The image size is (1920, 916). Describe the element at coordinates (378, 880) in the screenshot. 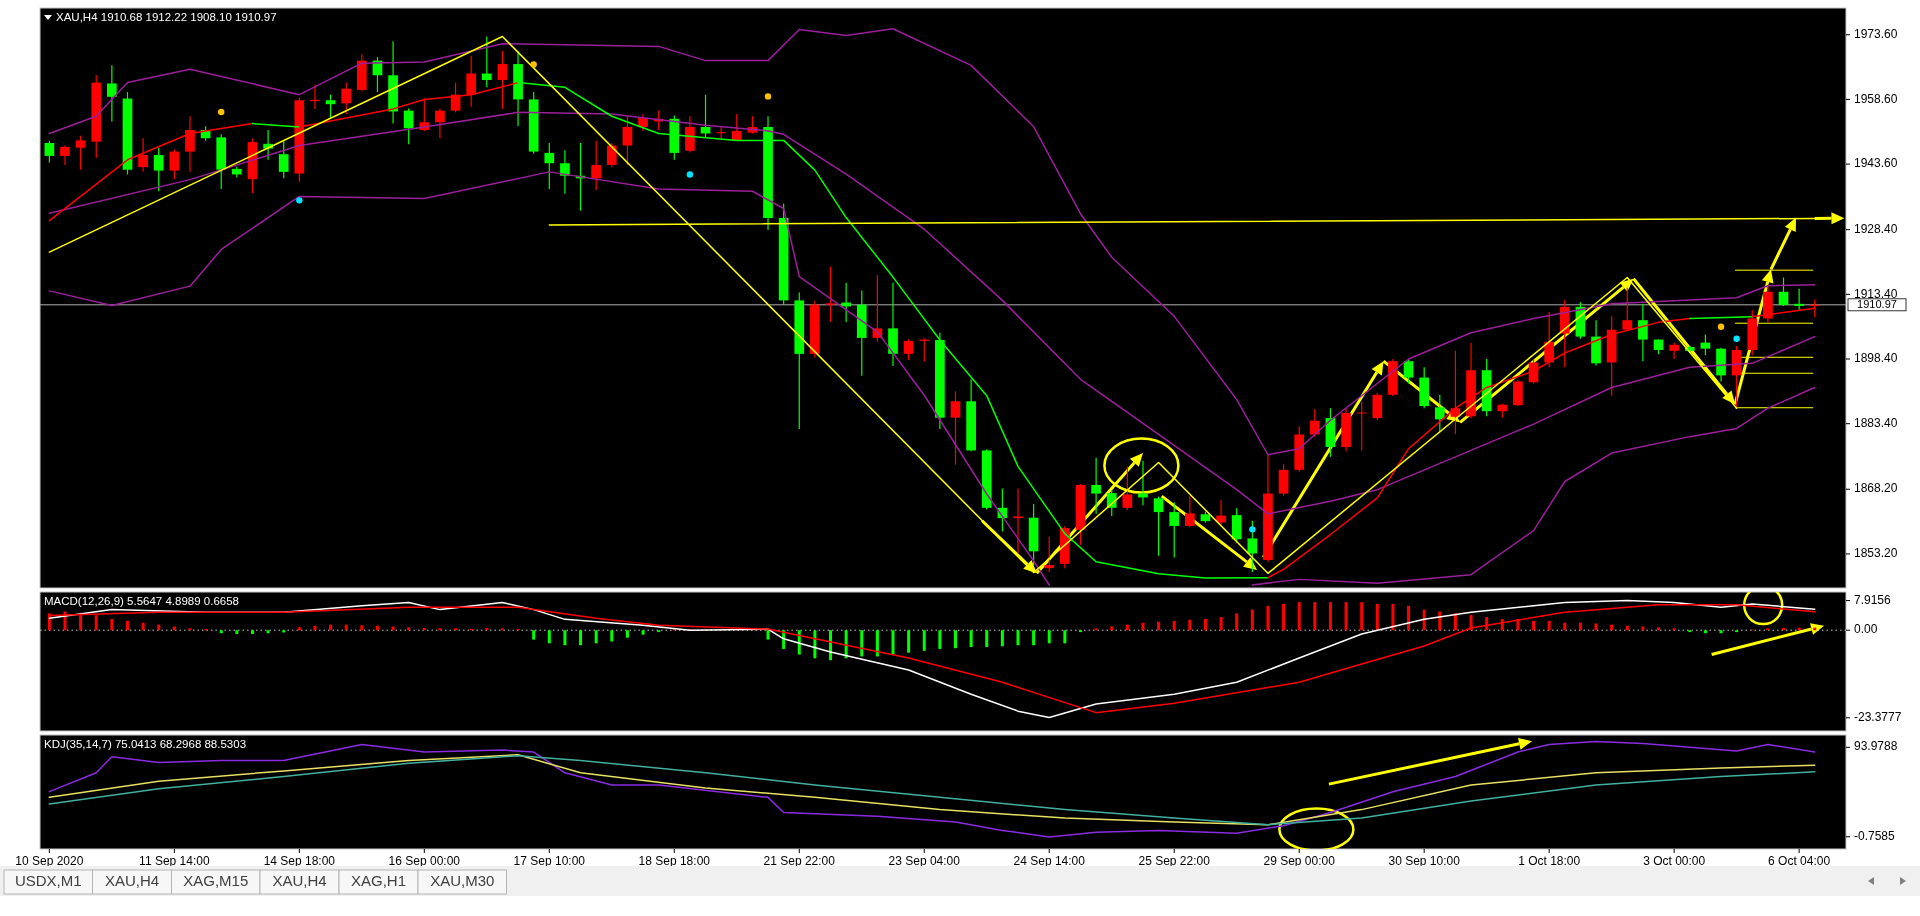

I see `text: XAG,H1` at that location.